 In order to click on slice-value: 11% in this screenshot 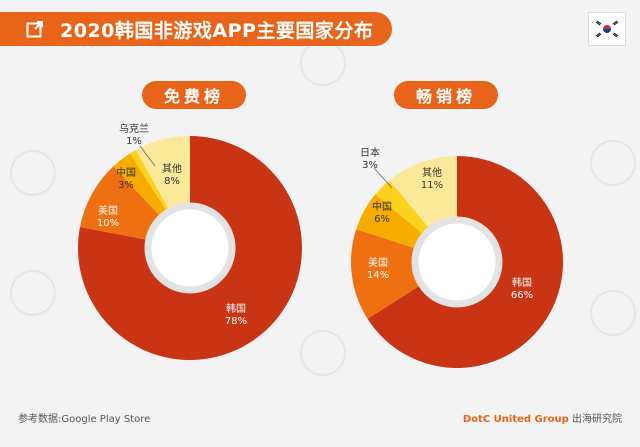, I will do `click(432, 185)`.